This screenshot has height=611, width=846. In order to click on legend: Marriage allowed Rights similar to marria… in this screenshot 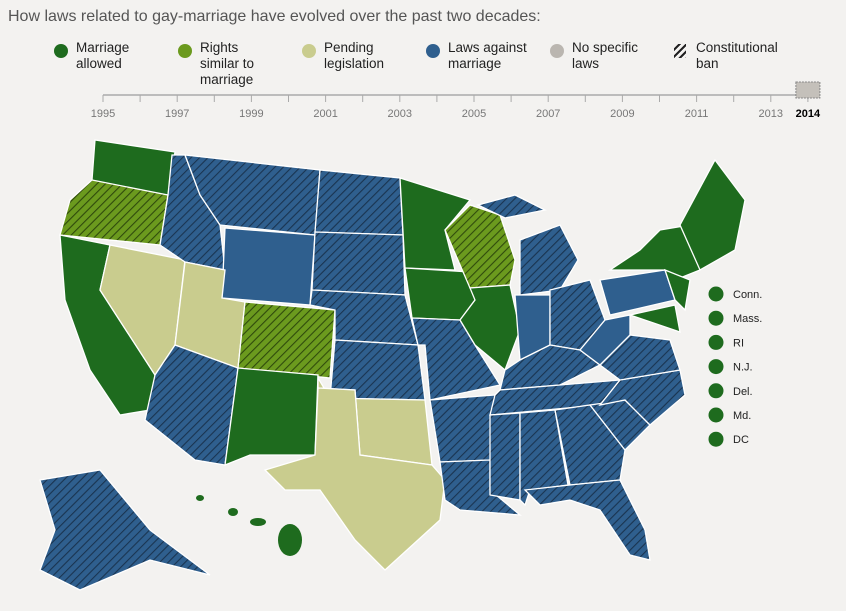, I will do `click(426, 64)`.